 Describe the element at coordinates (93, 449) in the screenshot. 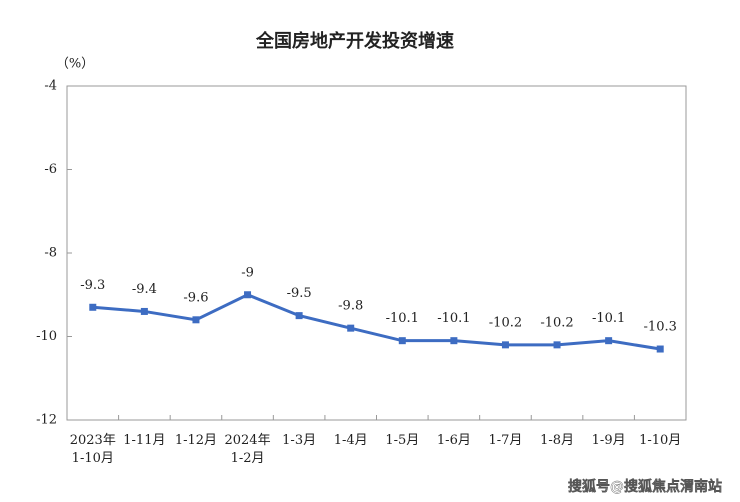

I see `x-tick-label: 2023年 1-10月` at that location.